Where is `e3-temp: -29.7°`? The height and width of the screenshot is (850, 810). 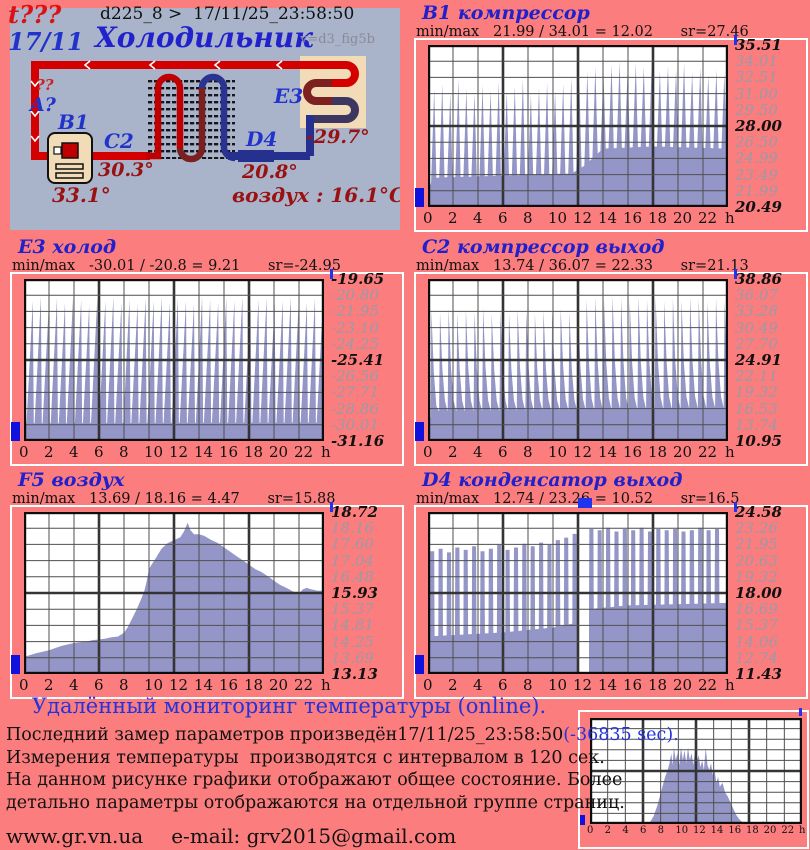
e3-temp: -29.7° is located at coordinates (338, 137).